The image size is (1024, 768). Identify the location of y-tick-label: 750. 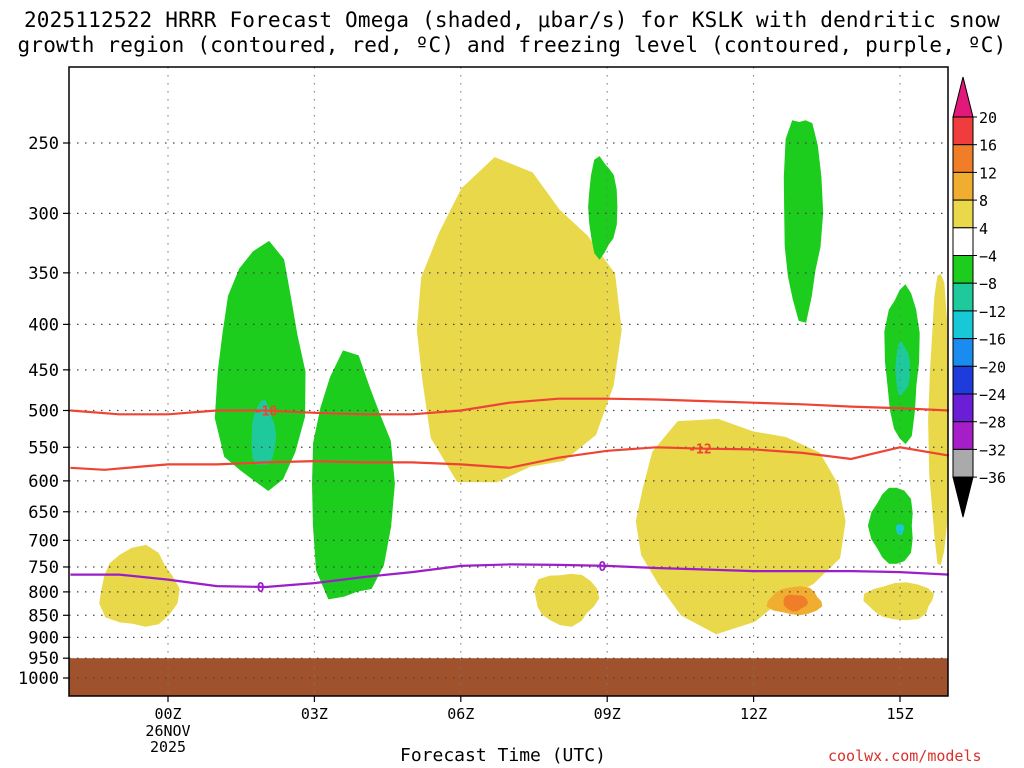
(43, 568).